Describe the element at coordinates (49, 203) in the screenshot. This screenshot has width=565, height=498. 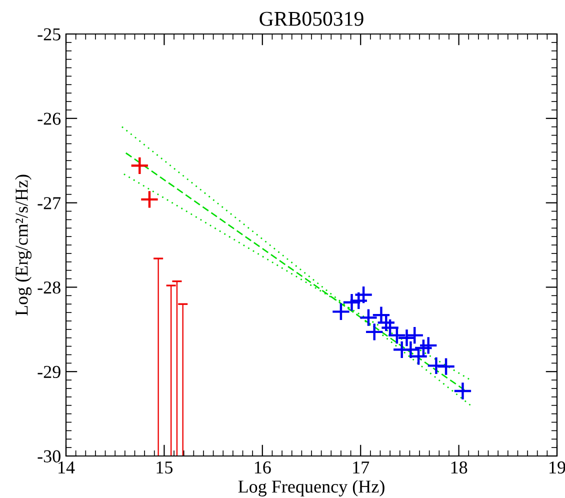
I see `y-tick-label: -27` at that location.